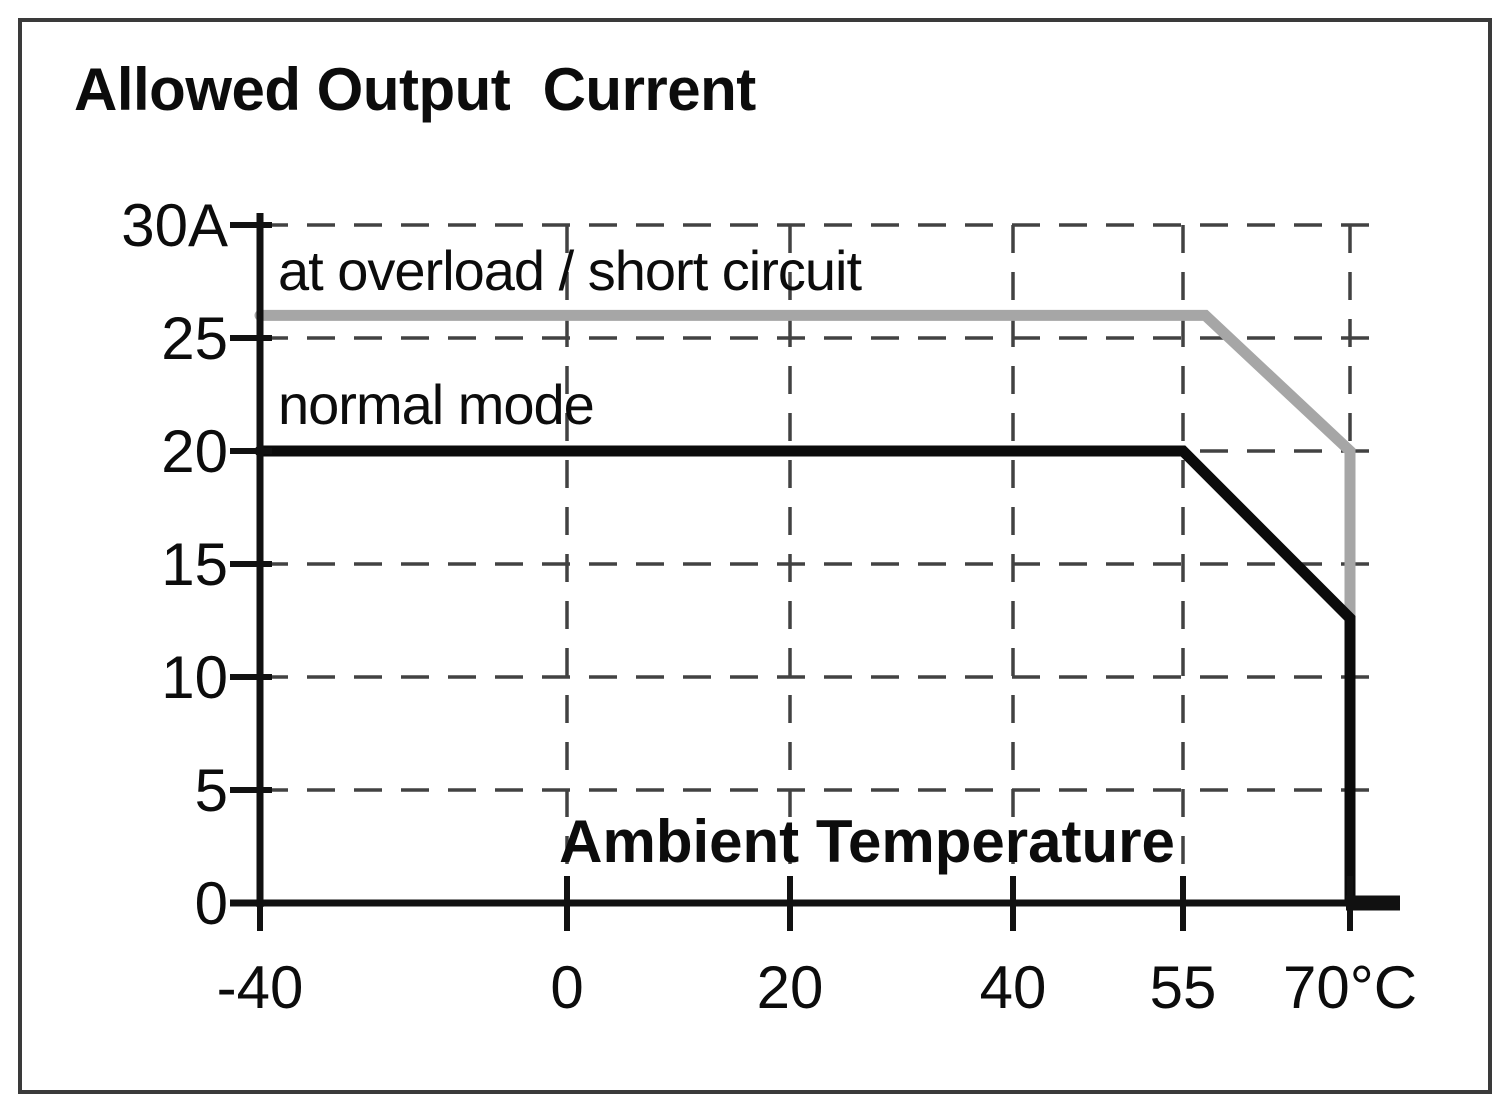 This screenshot has height=1106, width=1500. What do you see at coordinates (436, 404) in the screenshot?
I see `series-label-normal-mode: normal mode` at bounding box center [436, 404].